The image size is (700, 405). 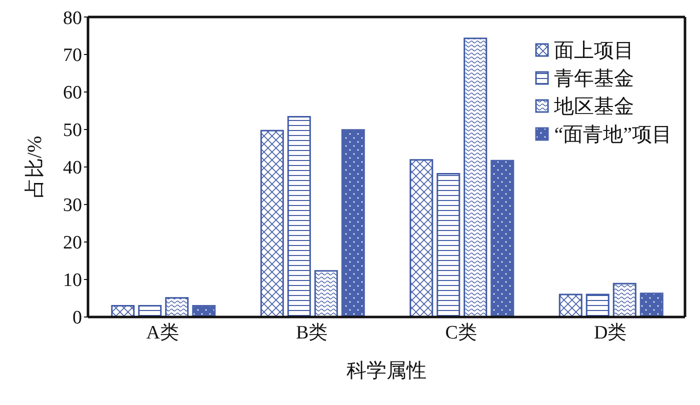 What do you see at coordinates (72, 168) in the screenshot?
I see `y-tick-label: 40` at bounding box center [72, 168].